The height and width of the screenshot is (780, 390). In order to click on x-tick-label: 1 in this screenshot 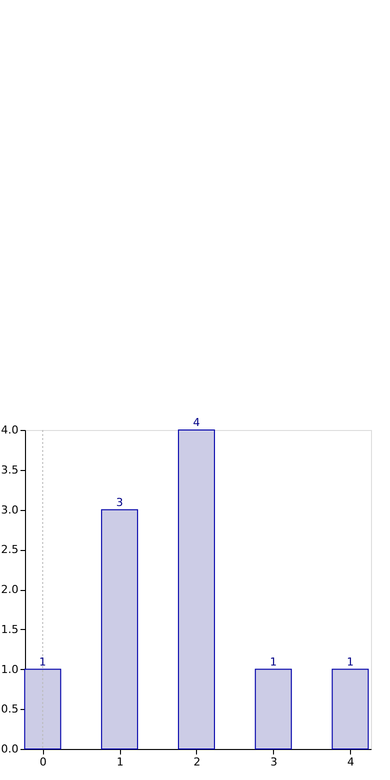, I will do `click(120, 762)`.